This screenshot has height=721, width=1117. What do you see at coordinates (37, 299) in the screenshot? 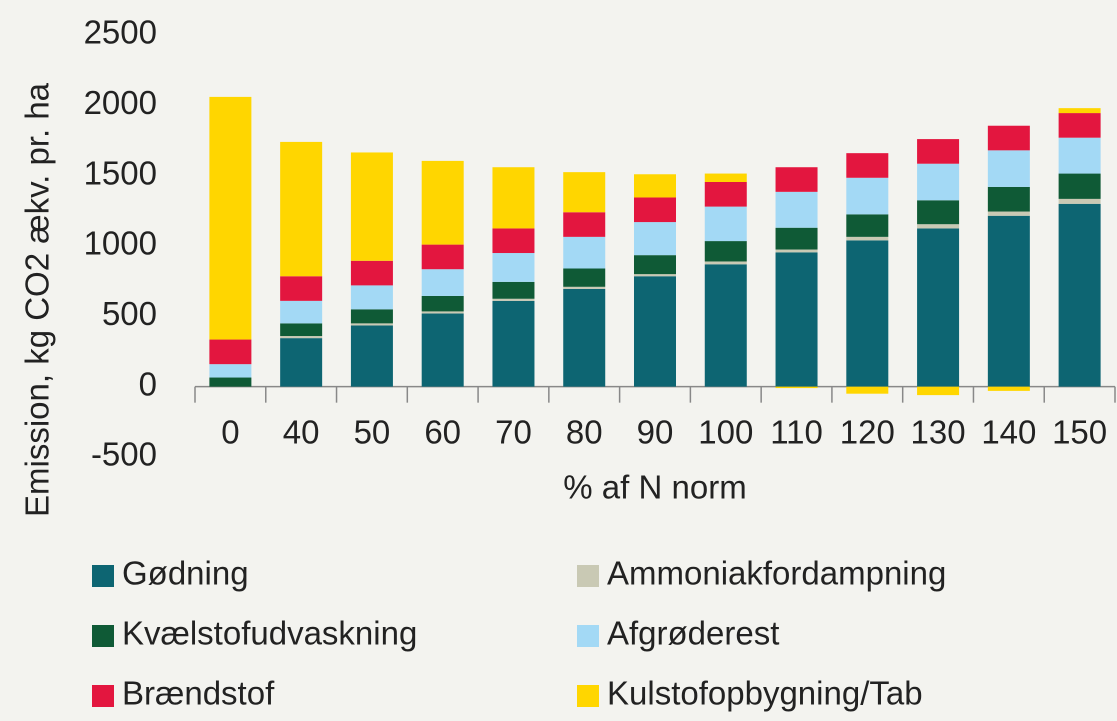
I see `y-axis-label: Emission, kg CO2 ækv. pr. ha` at bounding box center [37, 299].